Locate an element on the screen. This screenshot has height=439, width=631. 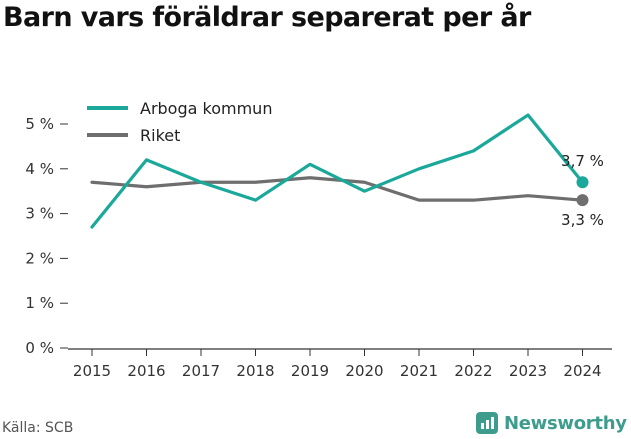
x-tick-label: 2017 is located at coordinates (201, 371).